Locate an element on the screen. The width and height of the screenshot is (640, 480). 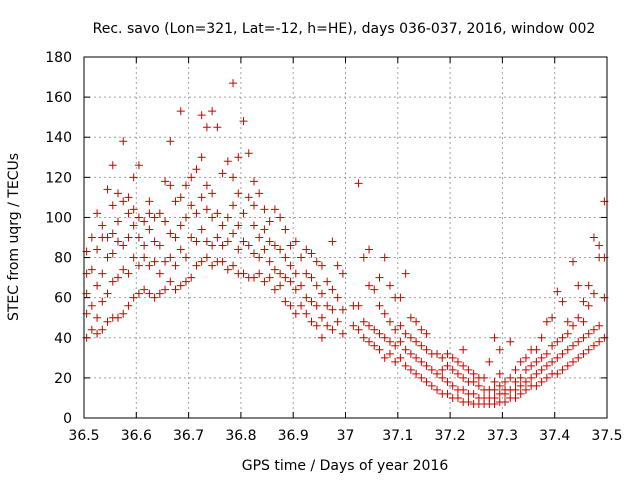
y-tick-label: 140 is located at coordinates (58, 138).